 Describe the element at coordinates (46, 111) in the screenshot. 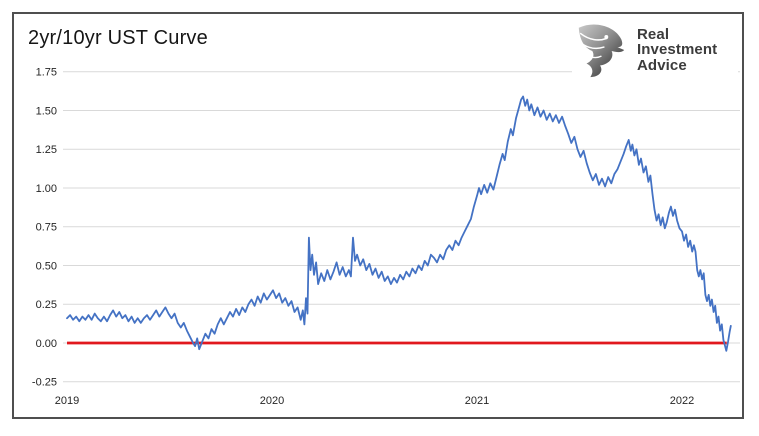

I see `y-axis-tick-label: 1.50` at that location.